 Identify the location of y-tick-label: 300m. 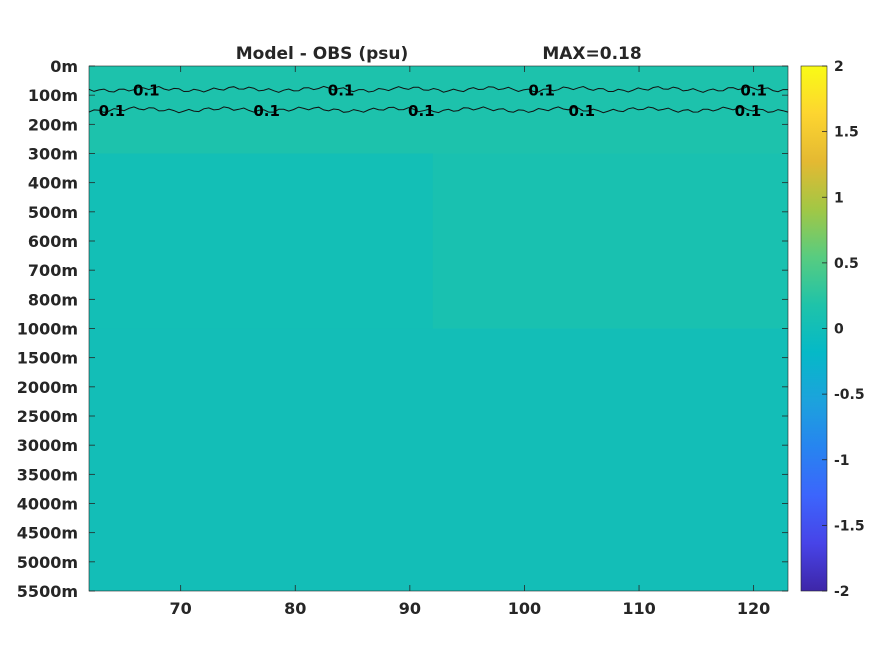
(53, 154).